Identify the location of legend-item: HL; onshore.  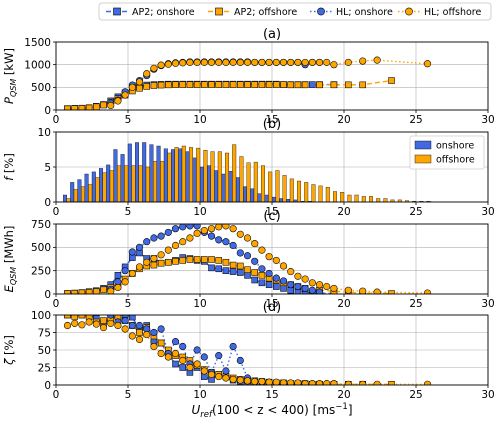
(351, 12).